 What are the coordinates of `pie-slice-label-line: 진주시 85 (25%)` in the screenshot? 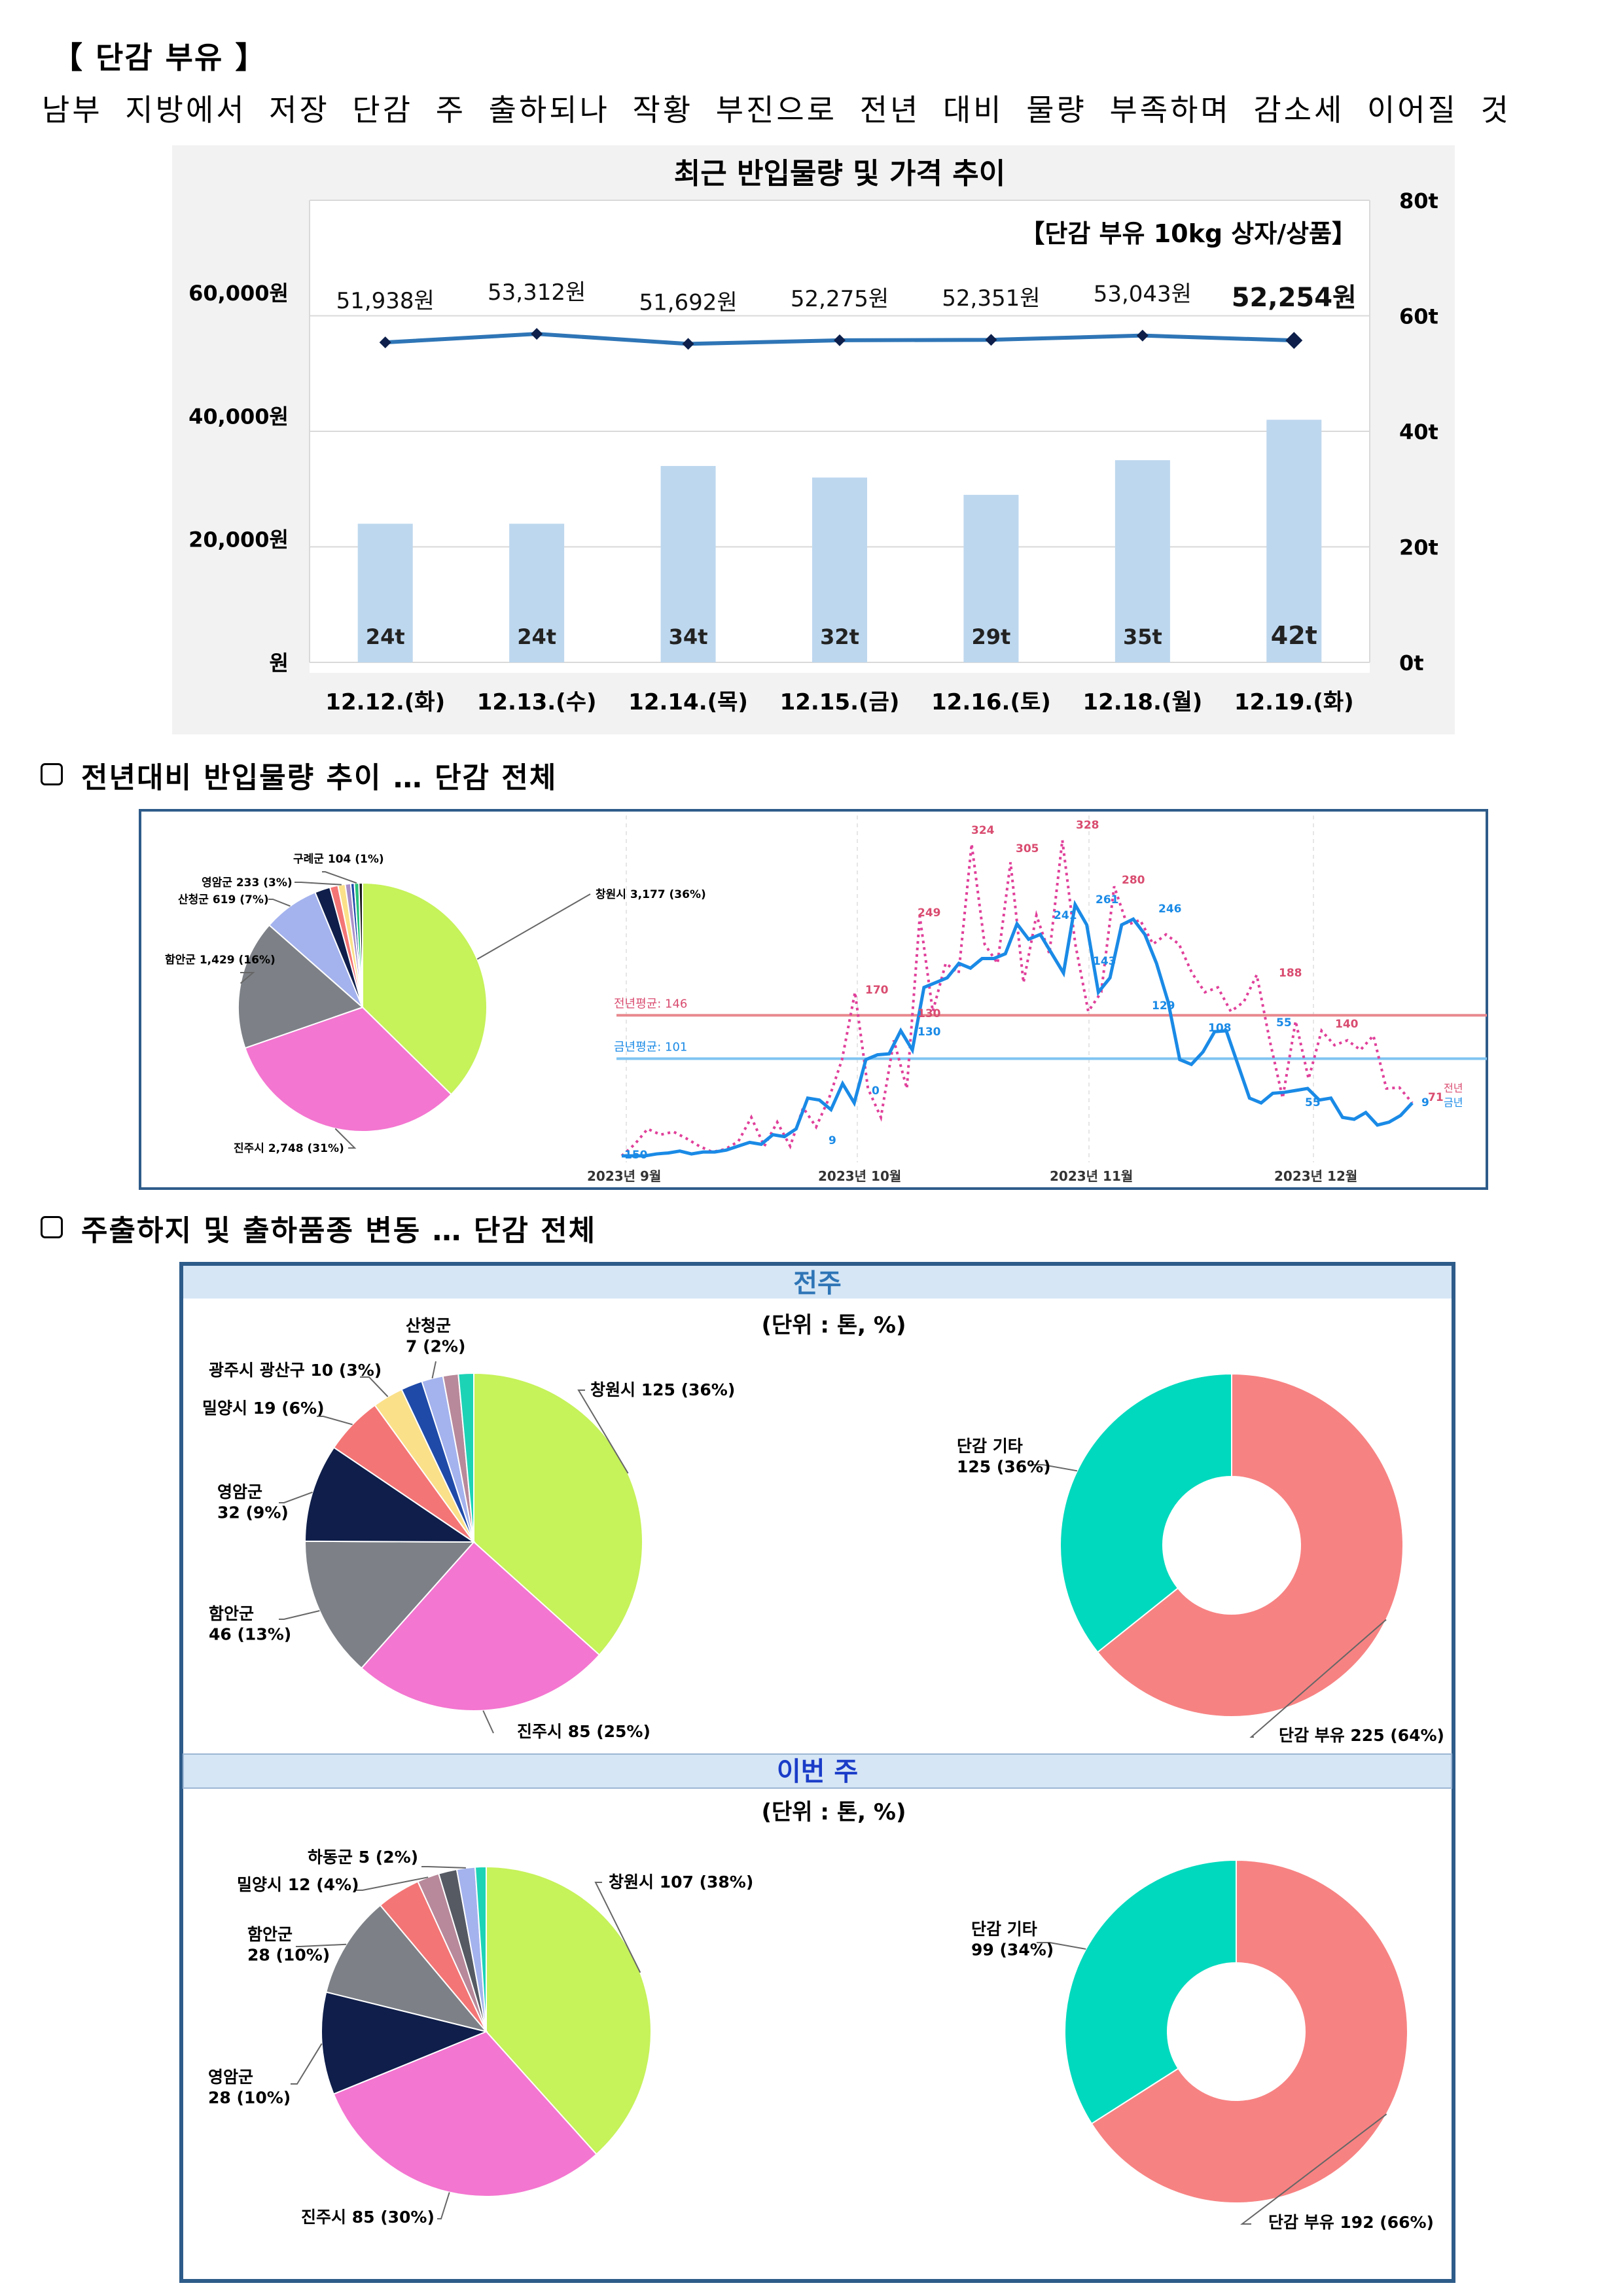 It's located at (584, 1731).